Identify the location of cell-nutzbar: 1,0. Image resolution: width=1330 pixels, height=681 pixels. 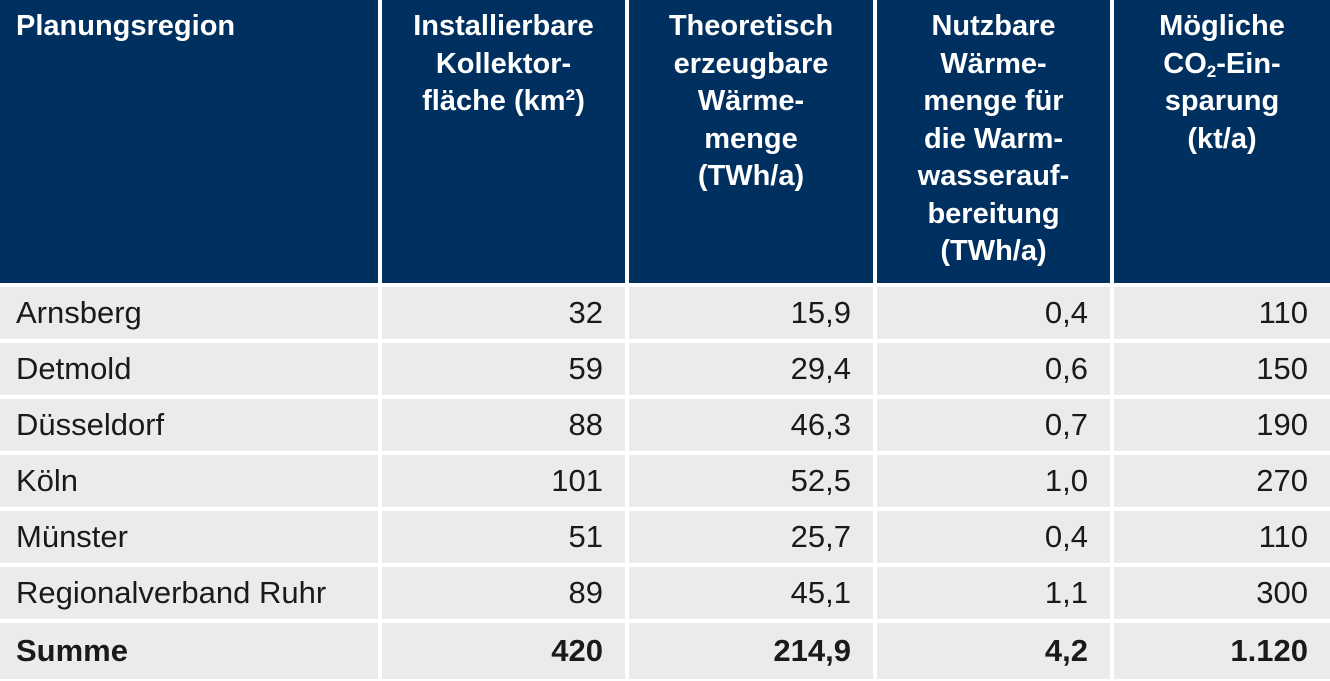
(995, 479).